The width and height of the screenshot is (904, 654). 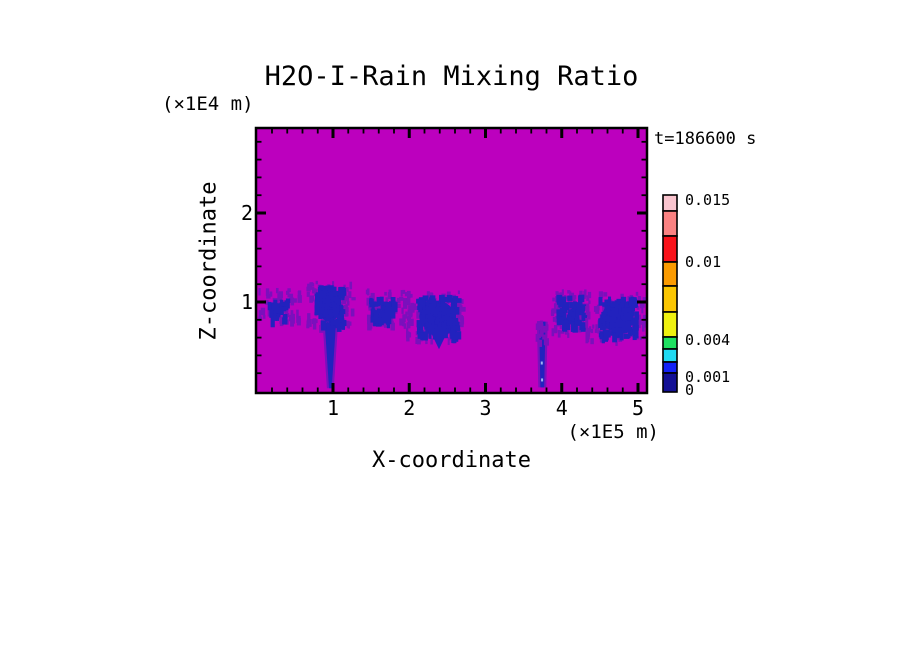 I want to click on x-tick-label: 4, so click(x=561, y=408).